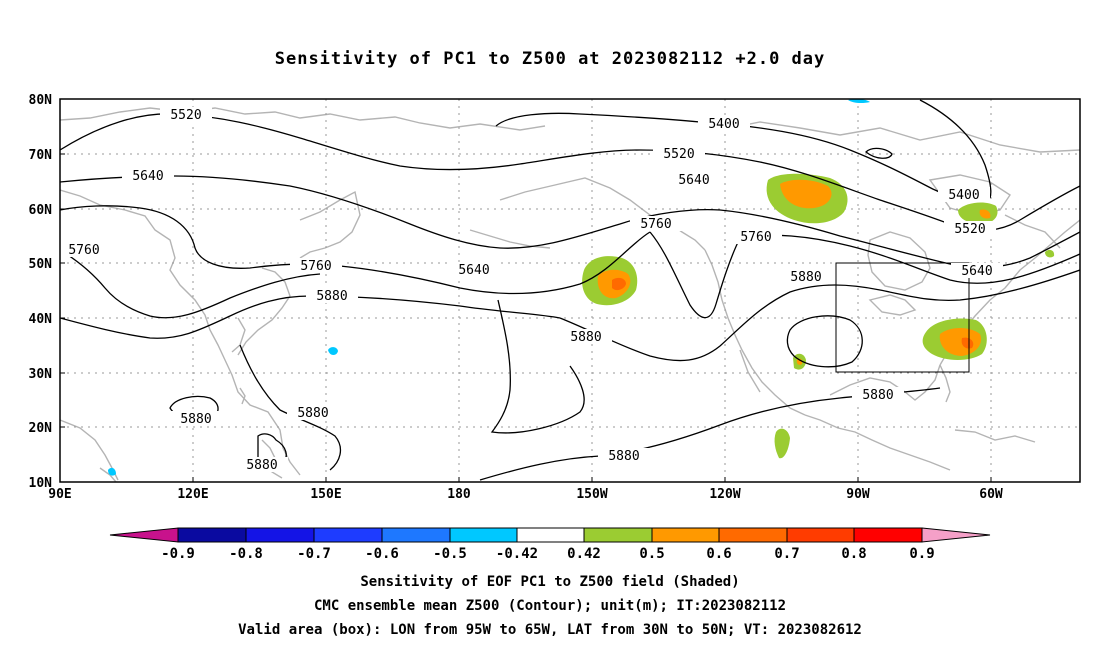  Describe the element at coordinates (192, 494) in the screenshot. I see `lon-label: 120E` at that location.